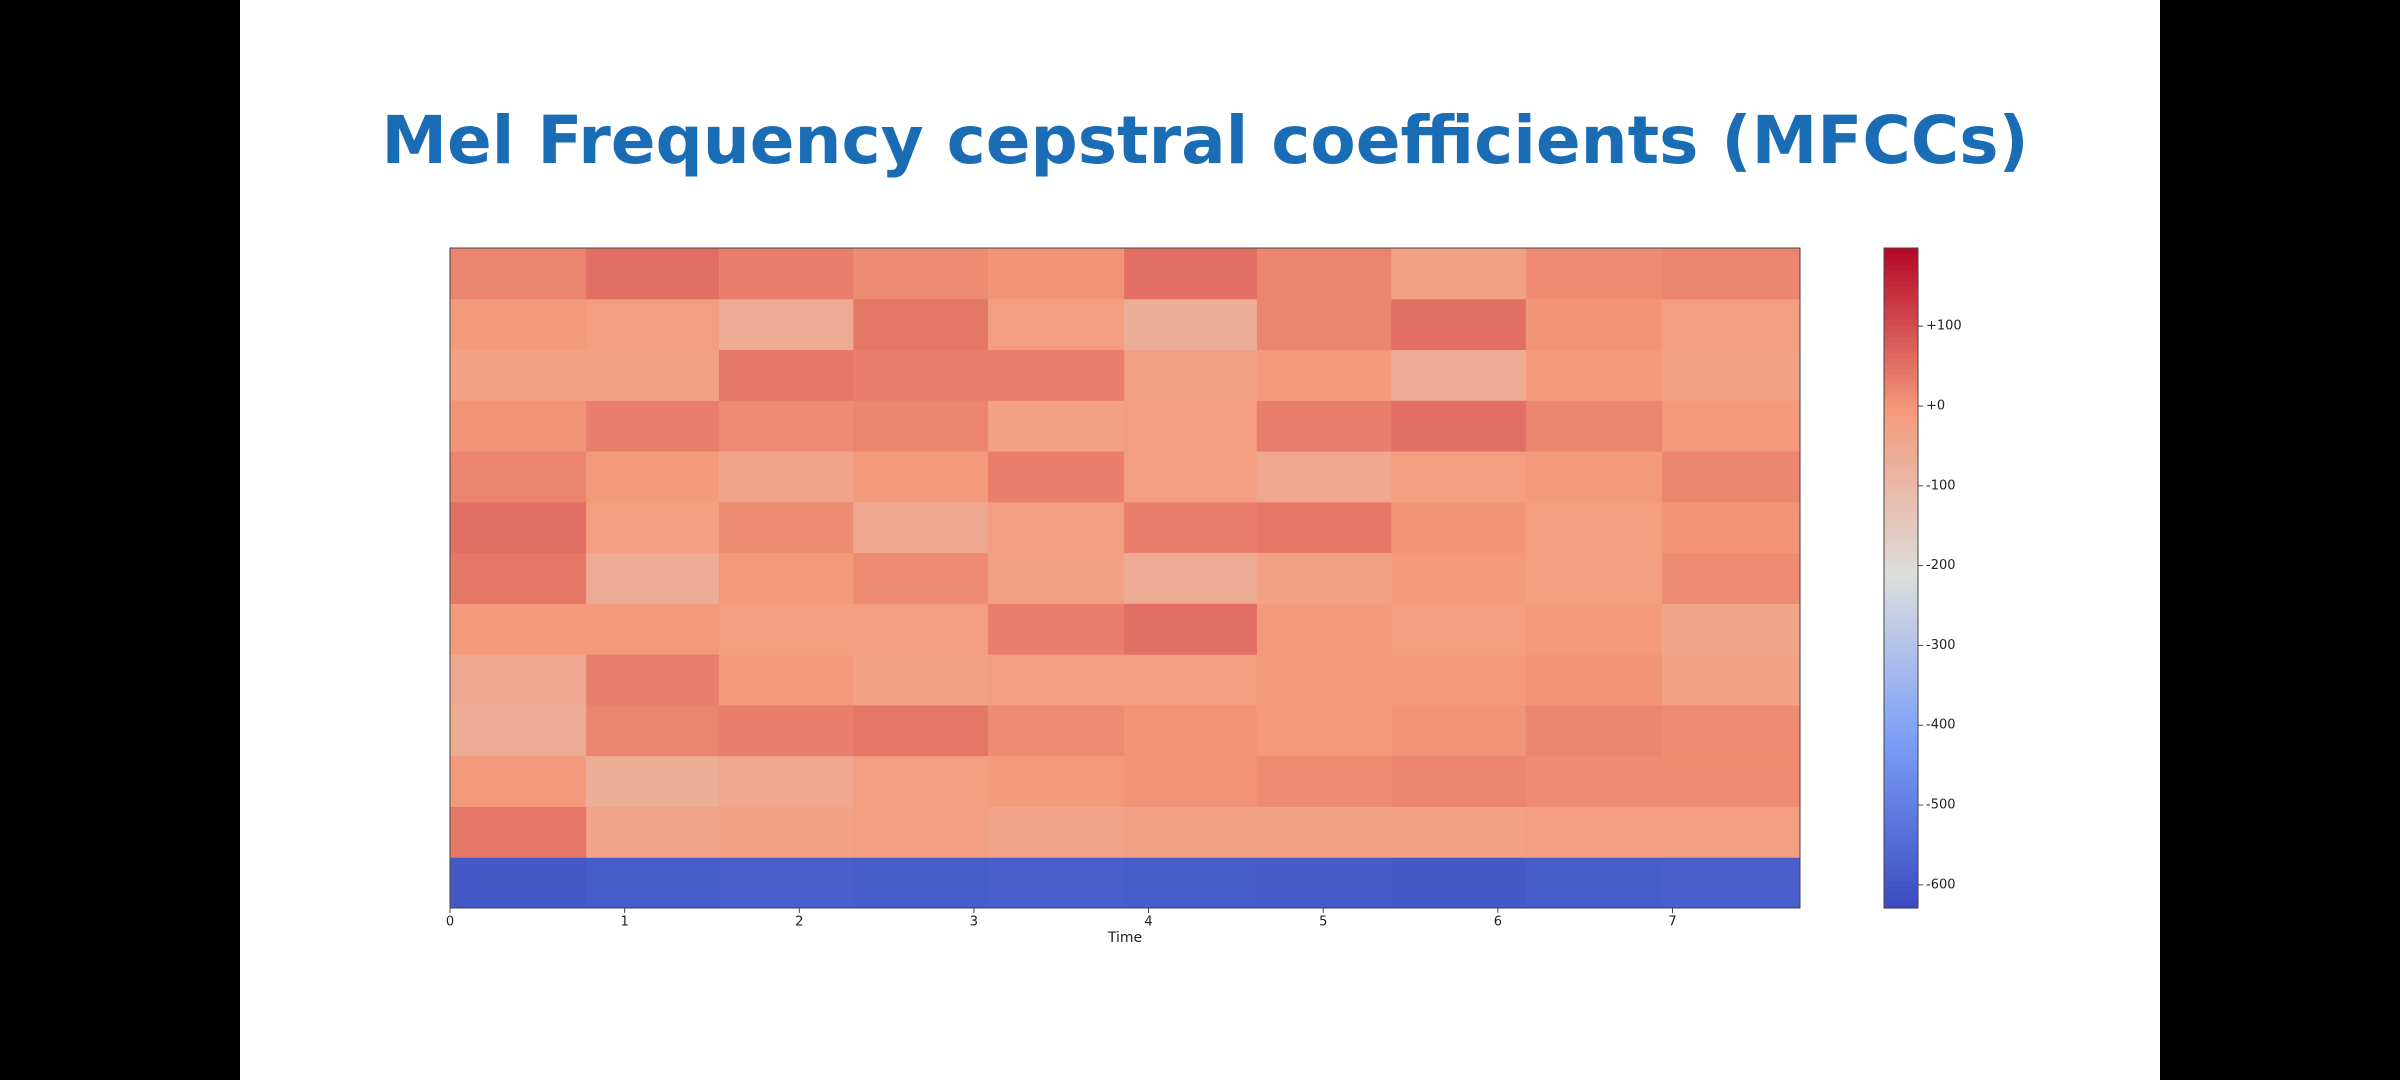  Describe the element at coordinates (1941, 725) in the screenshot. I see `colorbar-tick-label: -400` at that location.